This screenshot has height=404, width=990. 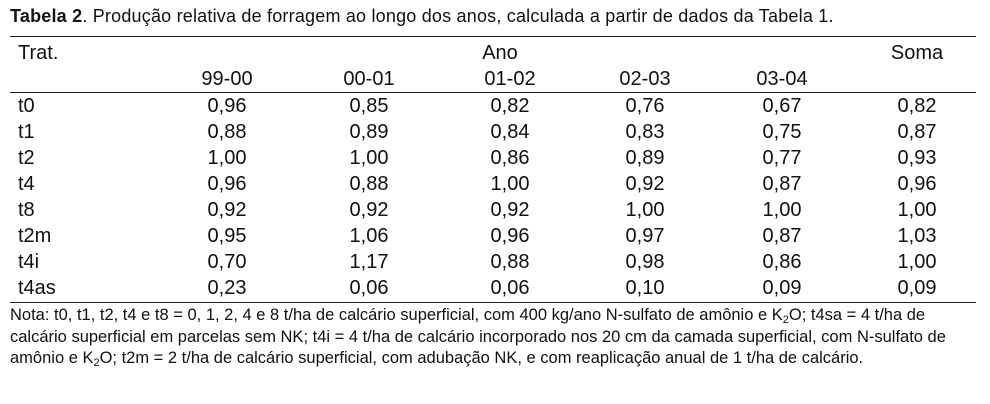 What do you see at coordinates (782, 106) in the screenshot?
I see `table-cell: 0,67` at bounding box center [782, 106].